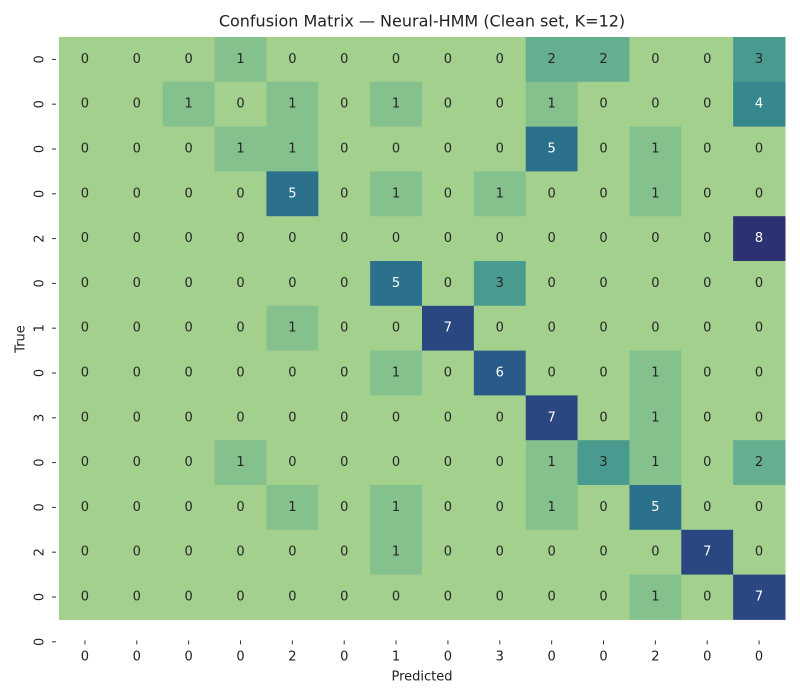 This screenshot has width=800, height=700. I want to click on y-tick-label: 3, so click(40, 418).